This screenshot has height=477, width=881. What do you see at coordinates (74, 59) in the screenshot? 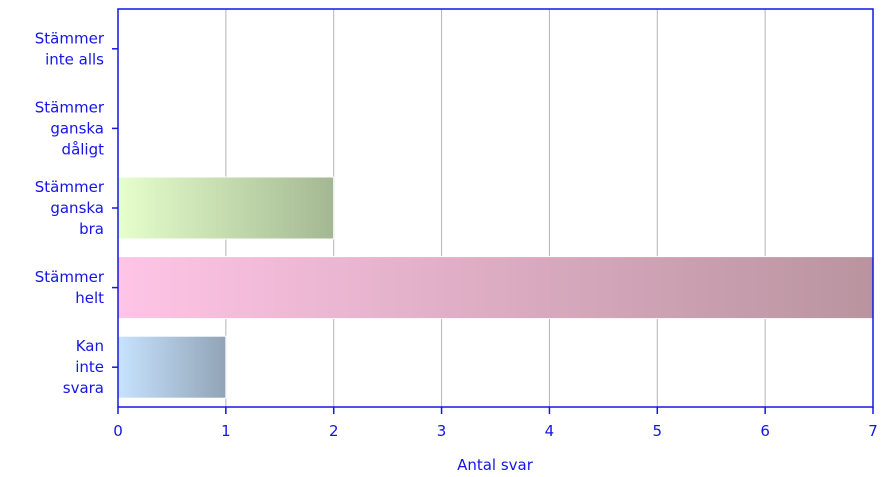
I see `y-tick-label: inte alls` at bounding box center [74, 59].